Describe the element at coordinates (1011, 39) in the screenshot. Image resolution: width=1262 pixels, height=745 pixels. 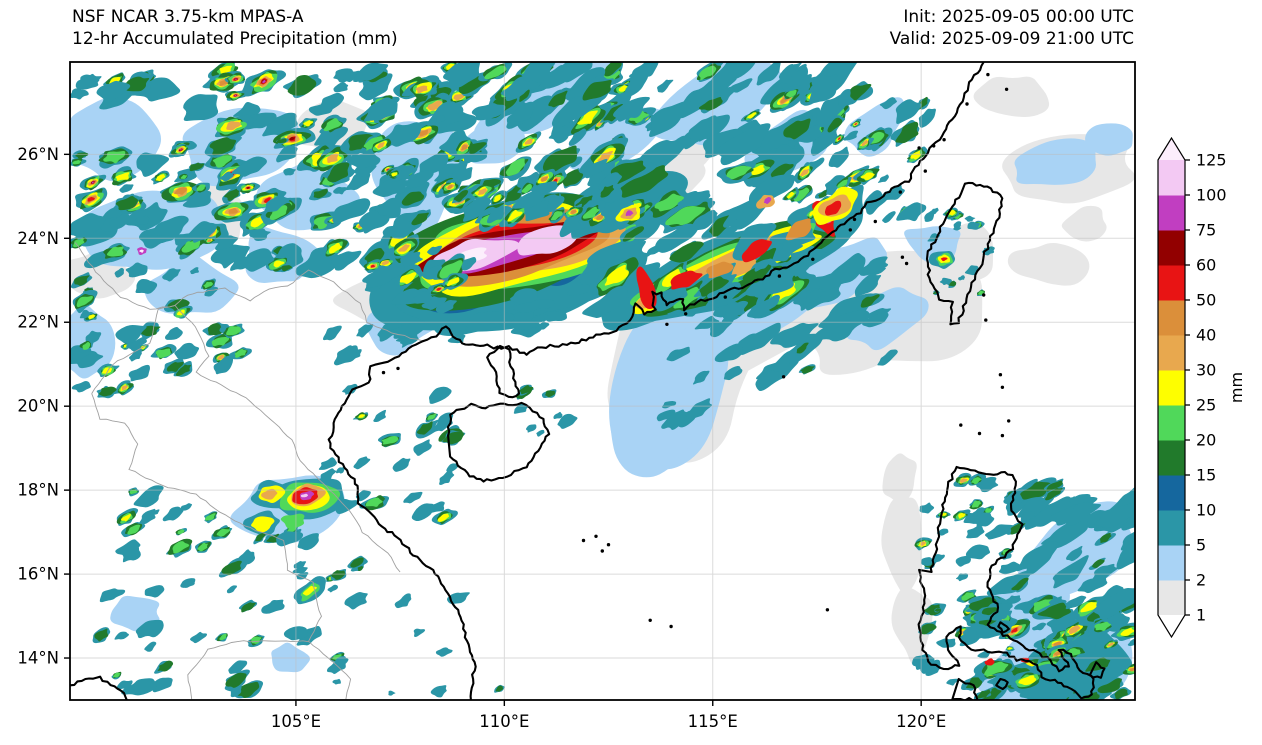
I see `valid-time-label: Valid: 2025-09-09 21:00 UTC` at that location.